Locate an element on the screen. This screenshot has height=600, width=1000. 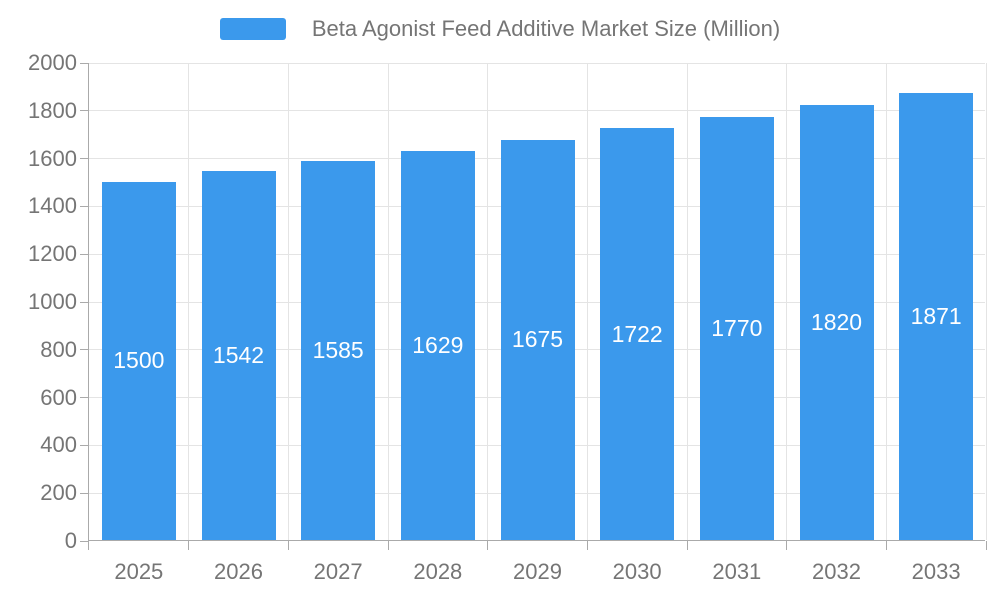
x-axis-tick-label: 2026 is located at coordinates (238, 571).